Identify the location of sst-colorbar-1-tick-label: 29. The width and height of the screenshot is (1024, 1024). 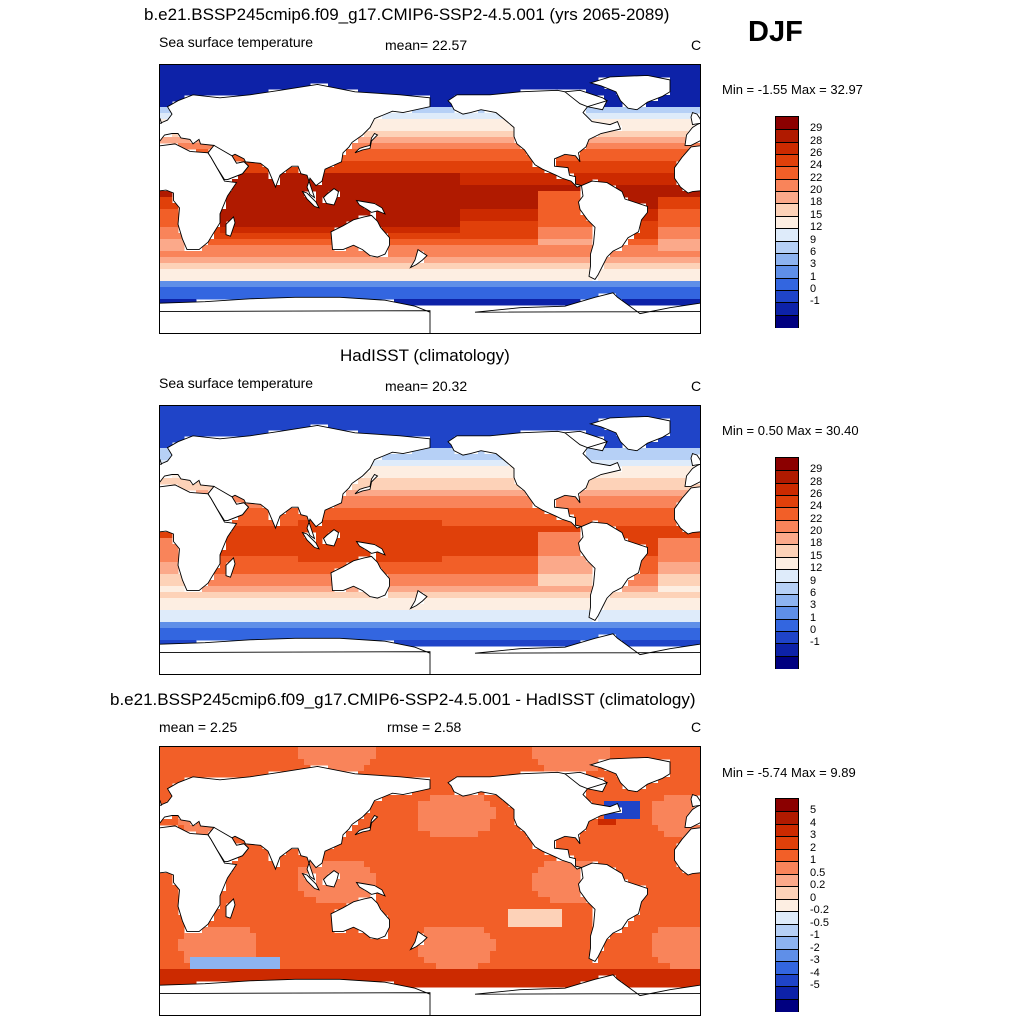
(816, 128).